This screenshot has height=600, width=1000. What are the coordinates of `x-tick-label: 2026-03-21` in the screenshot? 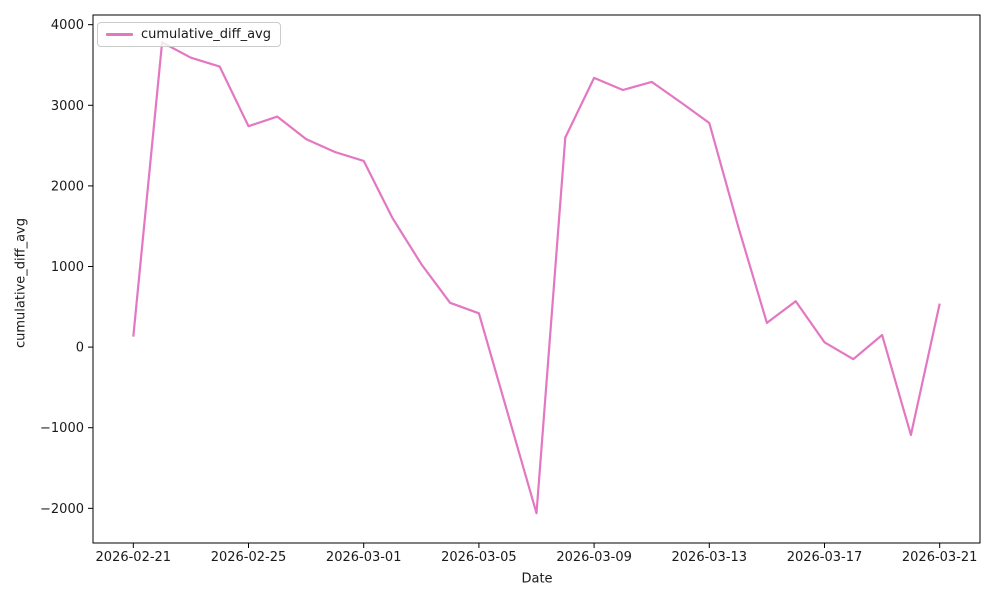 It's located at (940, 557).